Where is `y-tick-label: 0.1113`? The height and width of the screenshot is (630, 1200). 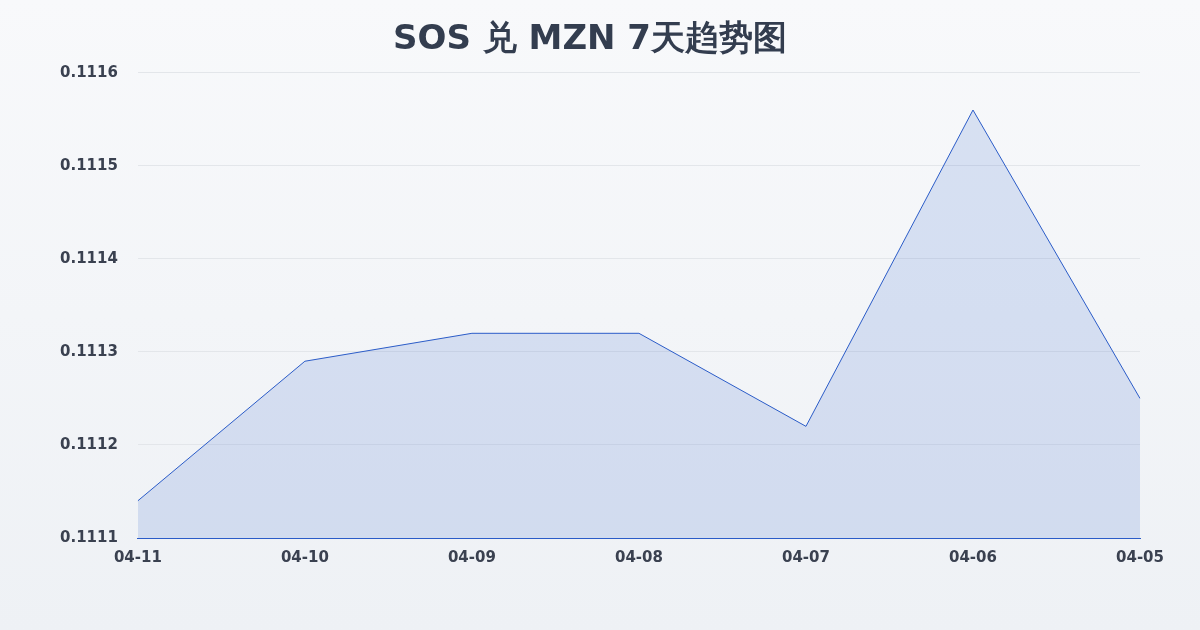 y-tick-label: 0.1113 is located at coordinates (88, 350).